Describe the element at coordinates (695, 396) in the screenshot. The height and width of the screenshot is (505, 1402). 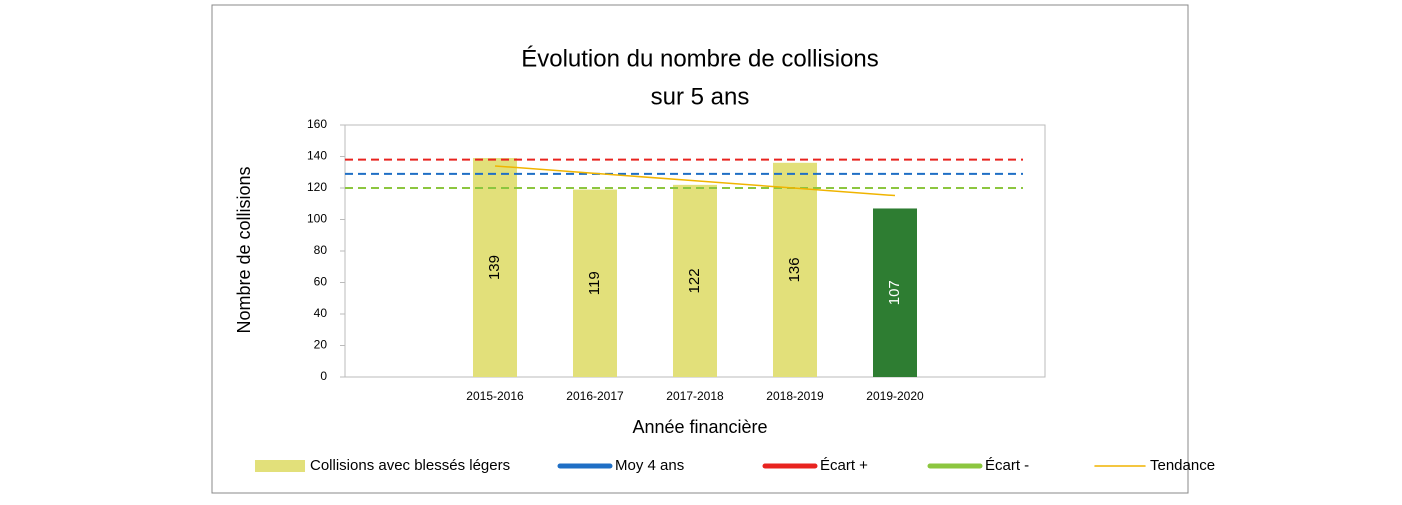
I see `x-tick-label: 2017-2018` at that location.